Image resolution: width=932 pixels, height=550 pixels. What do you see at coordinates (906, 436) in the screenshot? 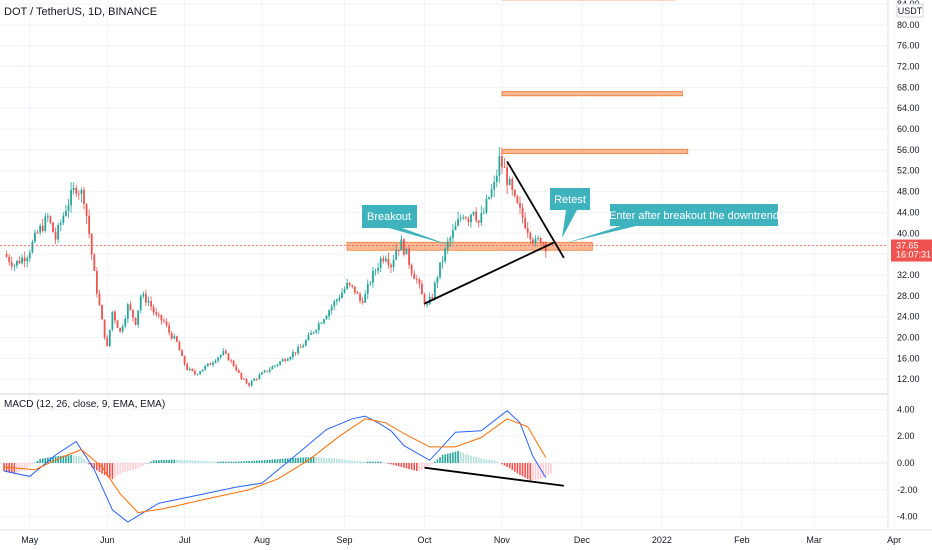
I see `macd-tick-label: 2.00` at bounding box center [906, 436].